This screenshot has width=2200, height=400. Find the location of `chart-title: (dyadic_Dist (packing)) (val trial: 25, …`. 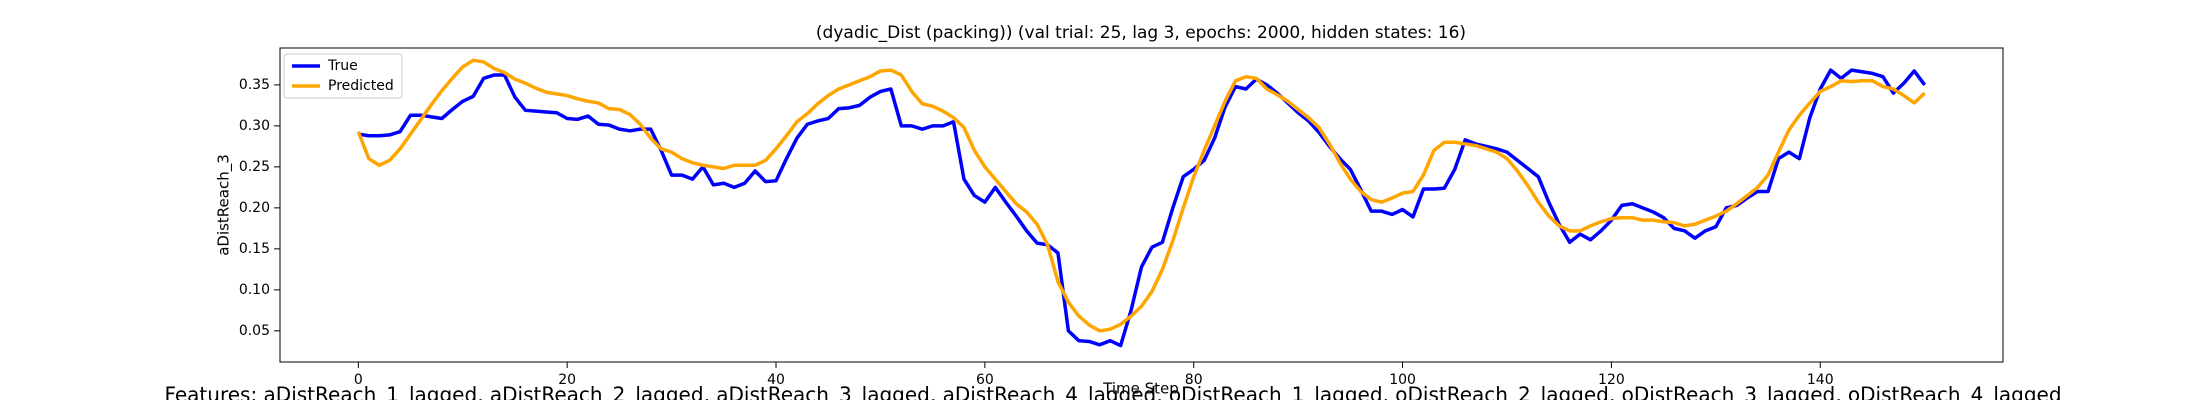

chart-title: (dyadic_Dist (packing)) (val trial: 25, … is located at coordinates (1141, 33).